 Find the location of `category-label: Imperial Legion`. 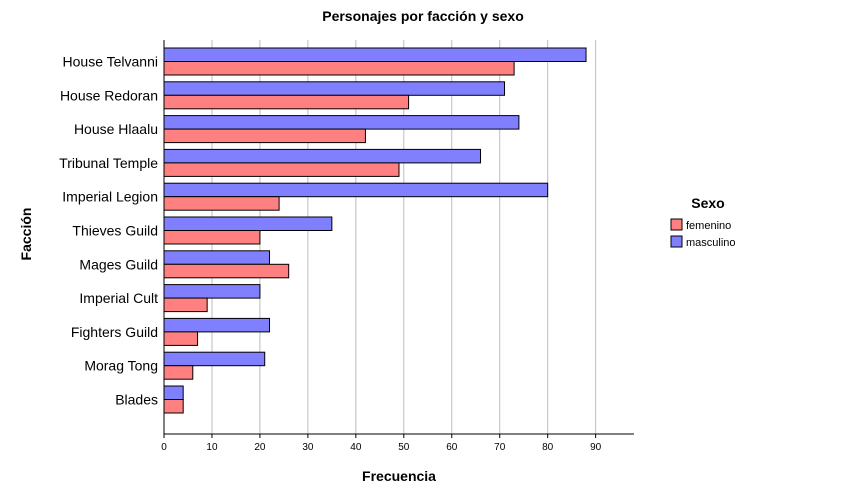

category-label: Imperial Legion is located at coordinates (110, 197).